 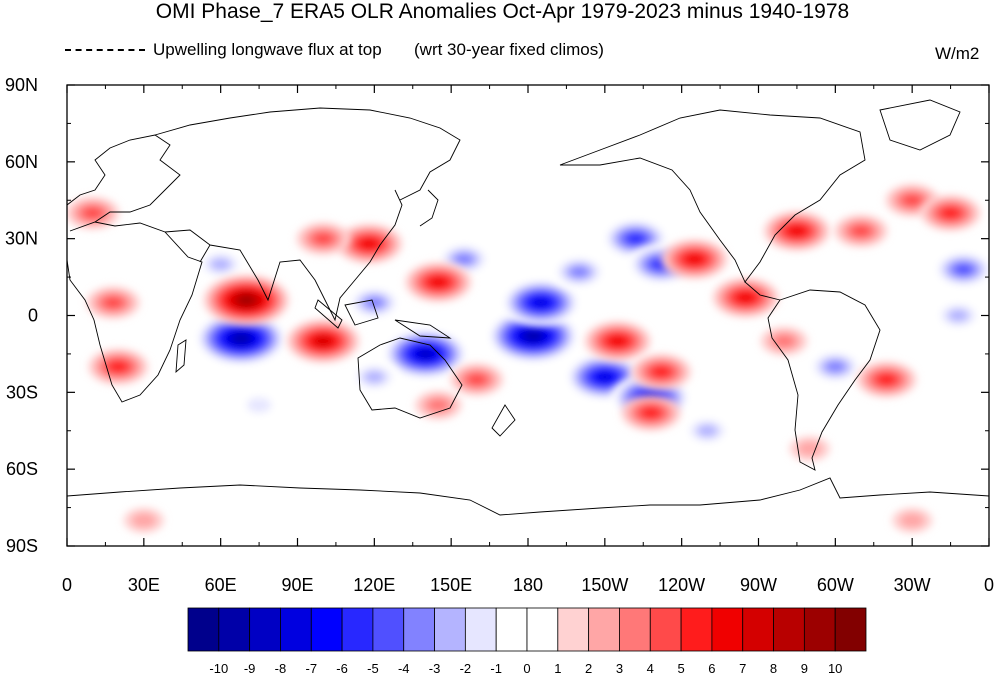 What do you see at coordinates (423, 329) in the screenshot?
I see `coastline-new-guinea` at bounding box center [423, 329].